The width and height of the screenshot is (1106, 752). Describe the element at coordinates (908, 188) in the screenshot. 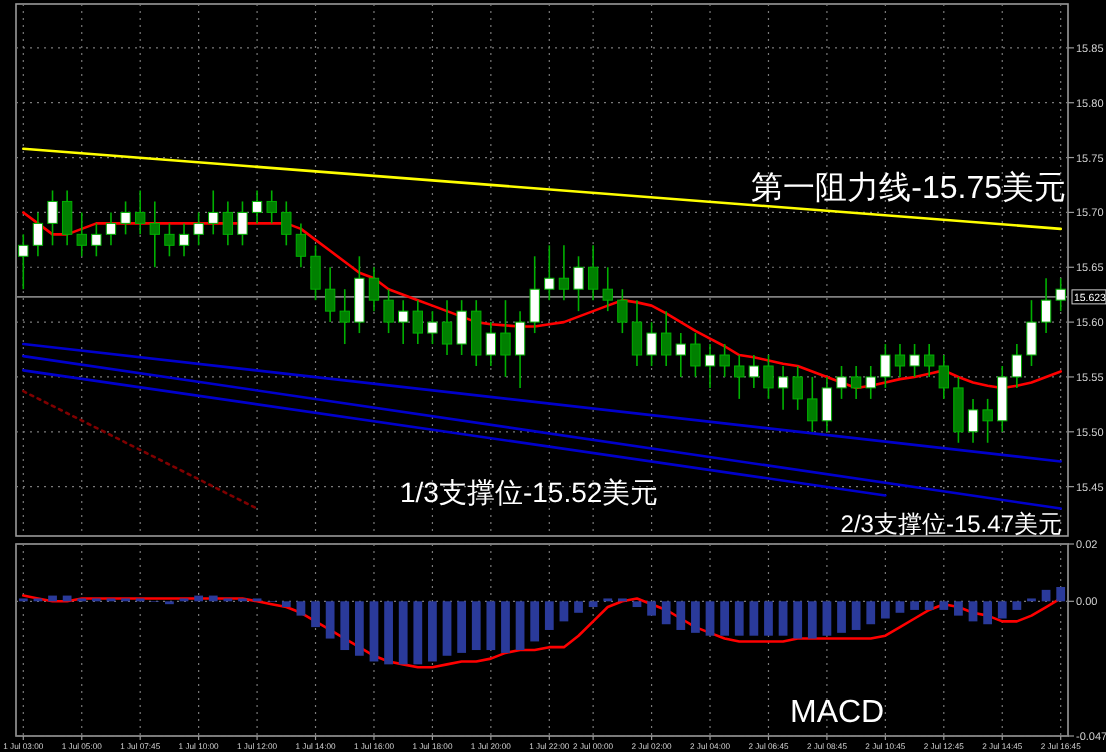

I see `annotation: 第一阻力线-15.75美元` at that location.